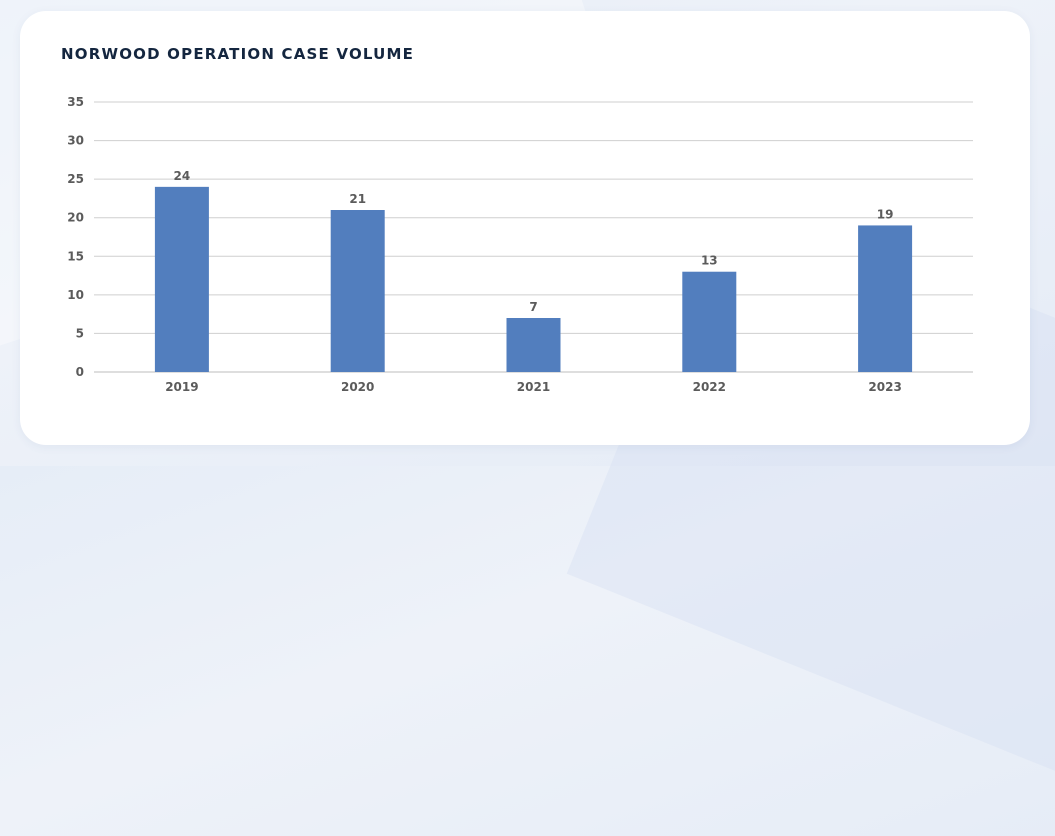 The height and width of the screenshot is (836, 1055). I want to click on data-label: 21, so click(357, 199).